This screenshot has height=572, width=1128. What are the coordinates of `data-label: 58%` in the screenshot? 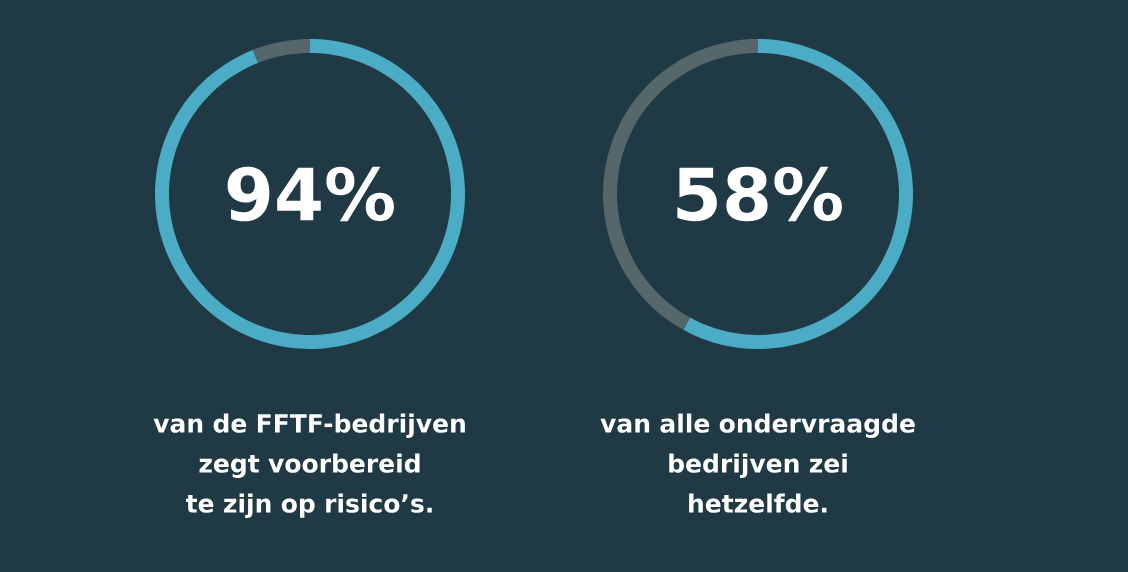 It's located at (759, 194).